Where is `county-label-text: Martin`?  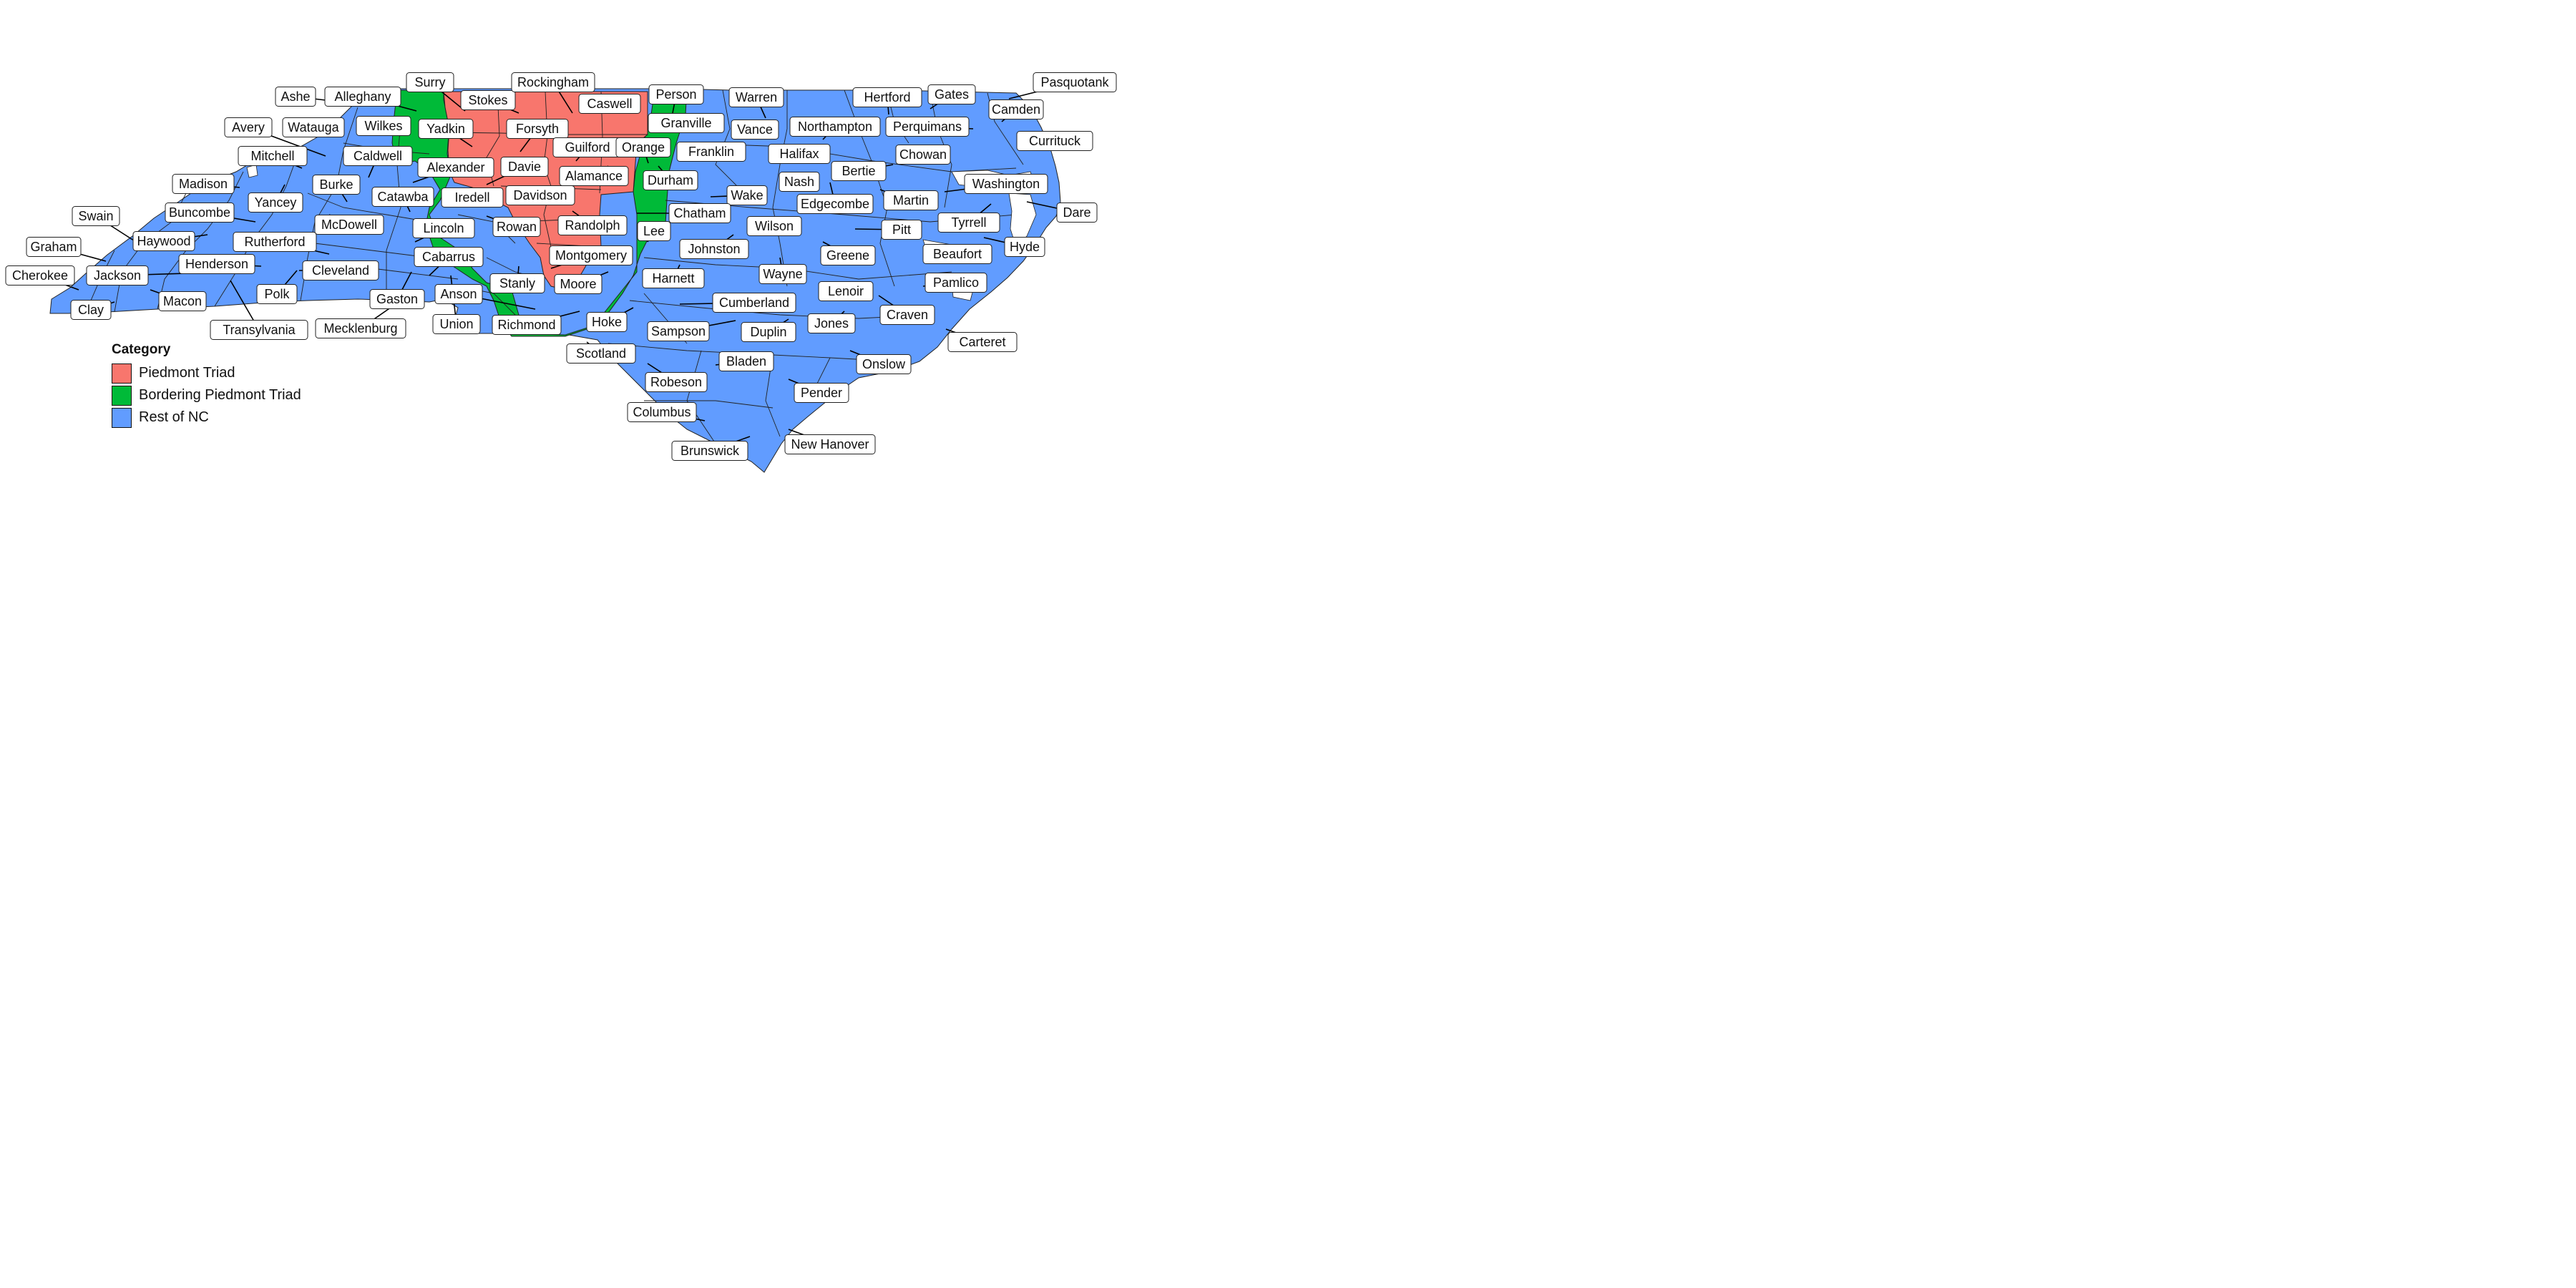
county-label-text: Martin is located at coordinates (911, 200).